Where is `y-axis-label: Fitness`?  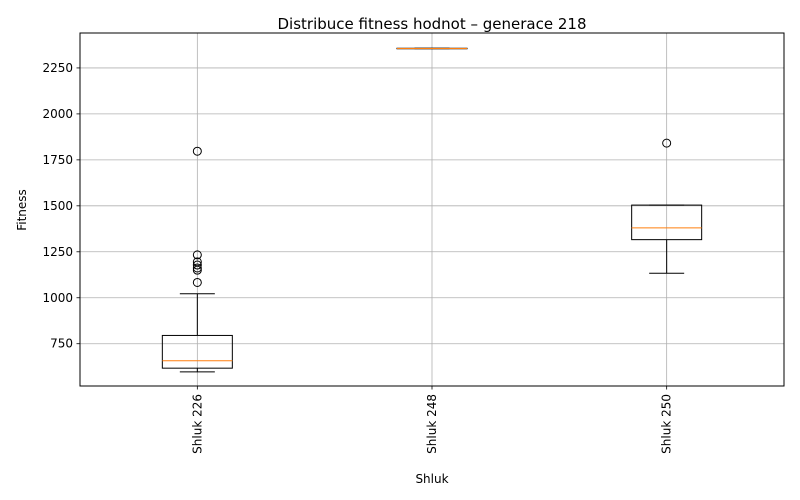
y-axis-label: Fitness is located at coordinates (22, 210).